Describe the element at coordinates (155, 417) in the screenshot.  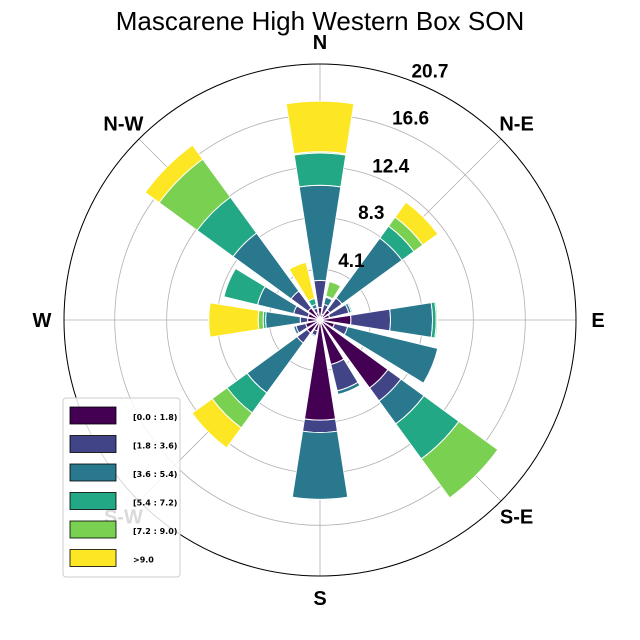
I see `legend-label: [0.0 : 1.8)` at that location.